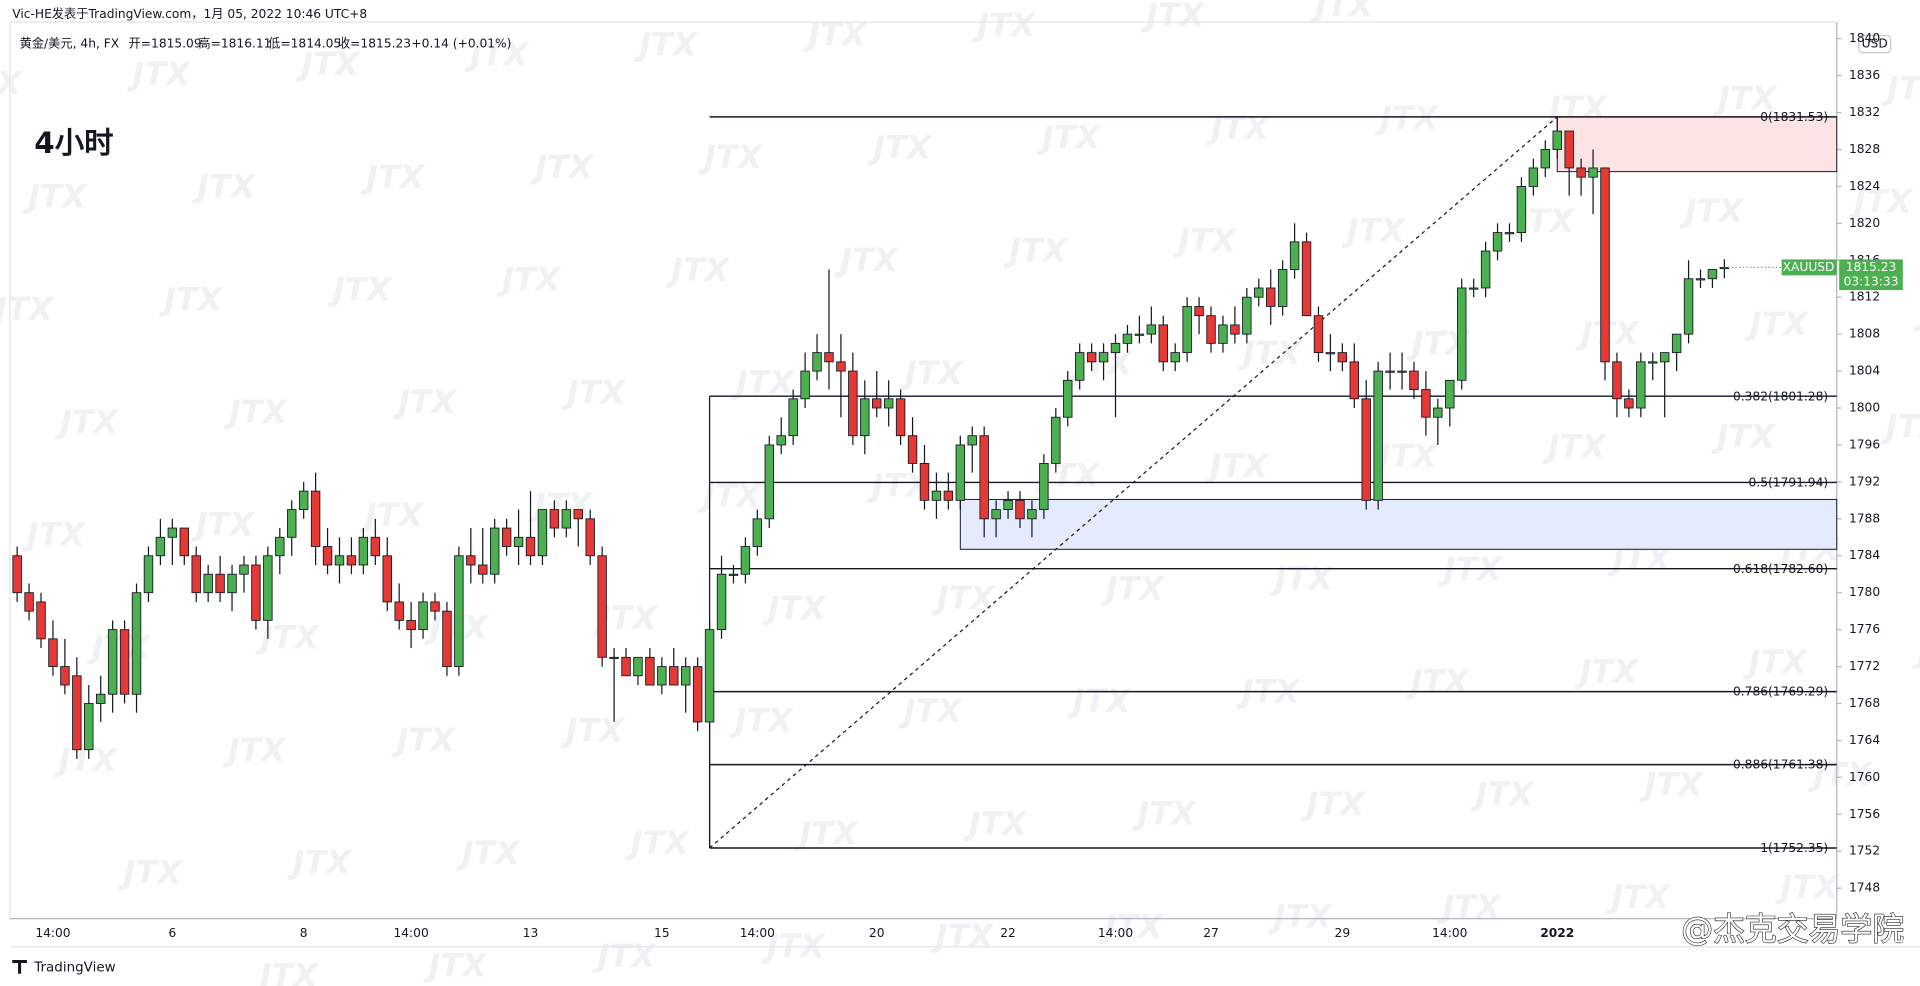 The width and height of the screenshot is (1920, 986). I want to click on fib-label: 0.5(1791.94), so click(1789, 483).